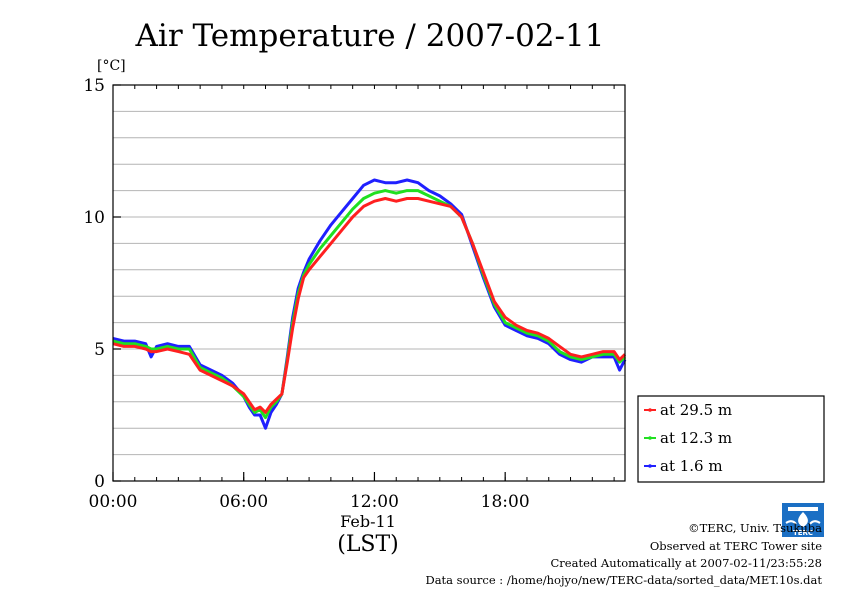 The height and width of the screenshot is (595, 842). I want to click on y-tick-labels: 0 5 10 15, so click(102, 284).